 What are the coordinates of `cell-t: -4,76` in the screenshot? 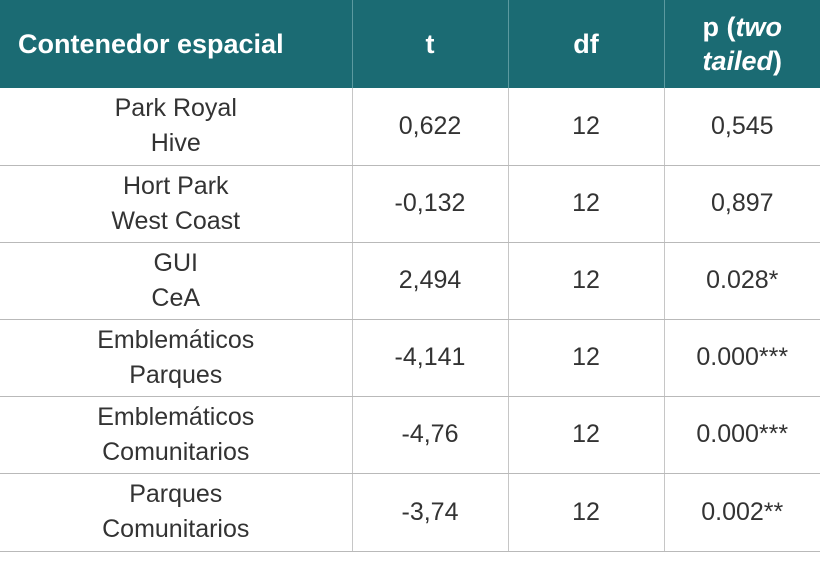 It's located at (430, 435).